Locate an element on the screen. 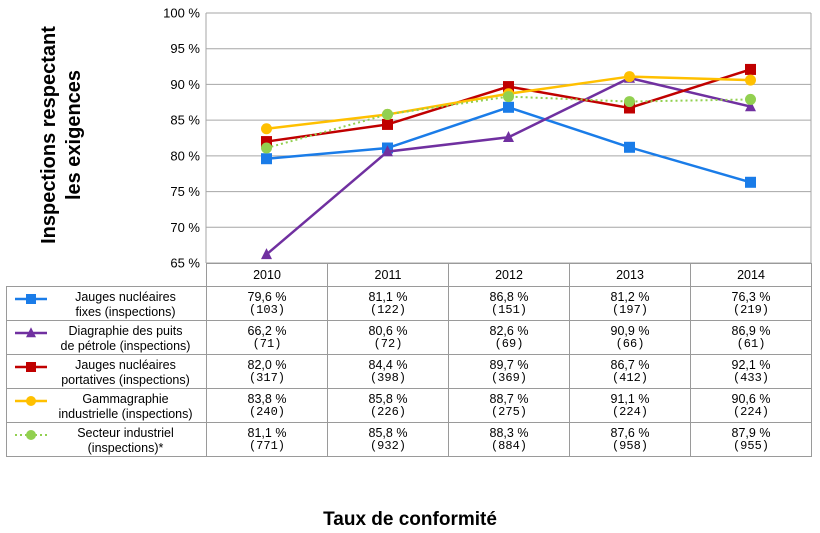  table-cell: 81,2 % (197) is located at coordinates (630, 303).